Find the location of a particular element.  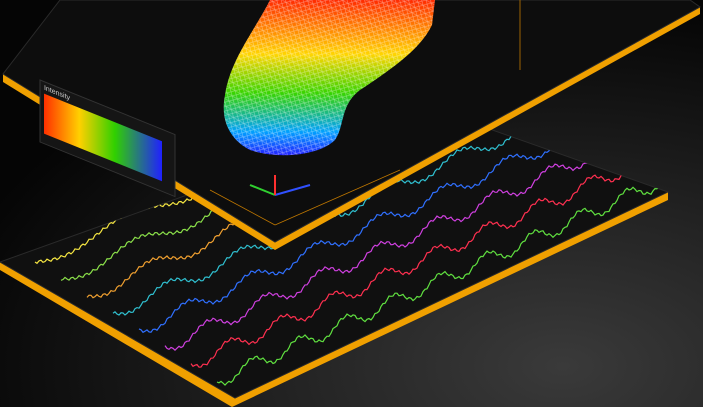

legend-gradient is located at coordinates (103, 137).